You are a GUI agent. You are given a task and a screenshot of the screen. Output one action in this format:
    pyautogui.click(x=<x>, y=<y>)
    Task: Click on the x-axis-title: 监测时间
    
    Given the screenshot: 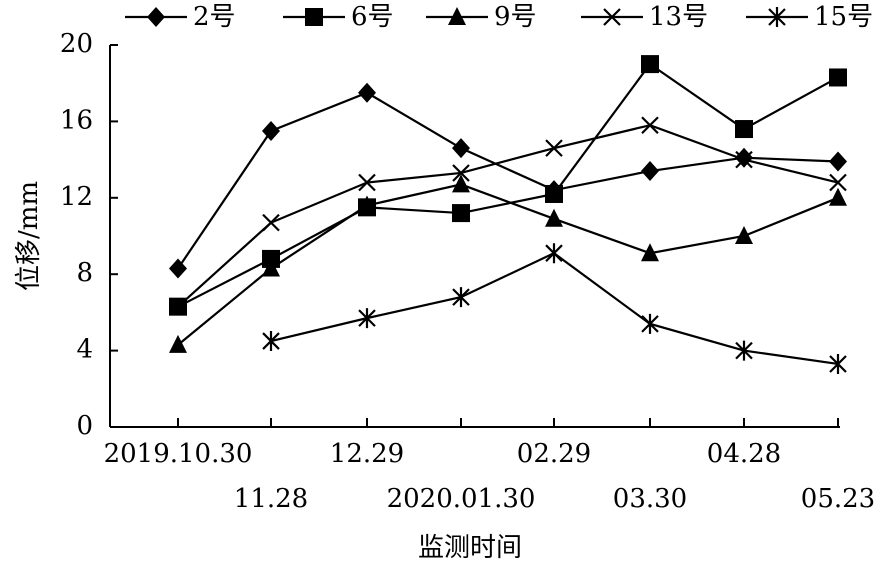 What is the action you would take?
    pyautogui.click(x=470, y=548)
    